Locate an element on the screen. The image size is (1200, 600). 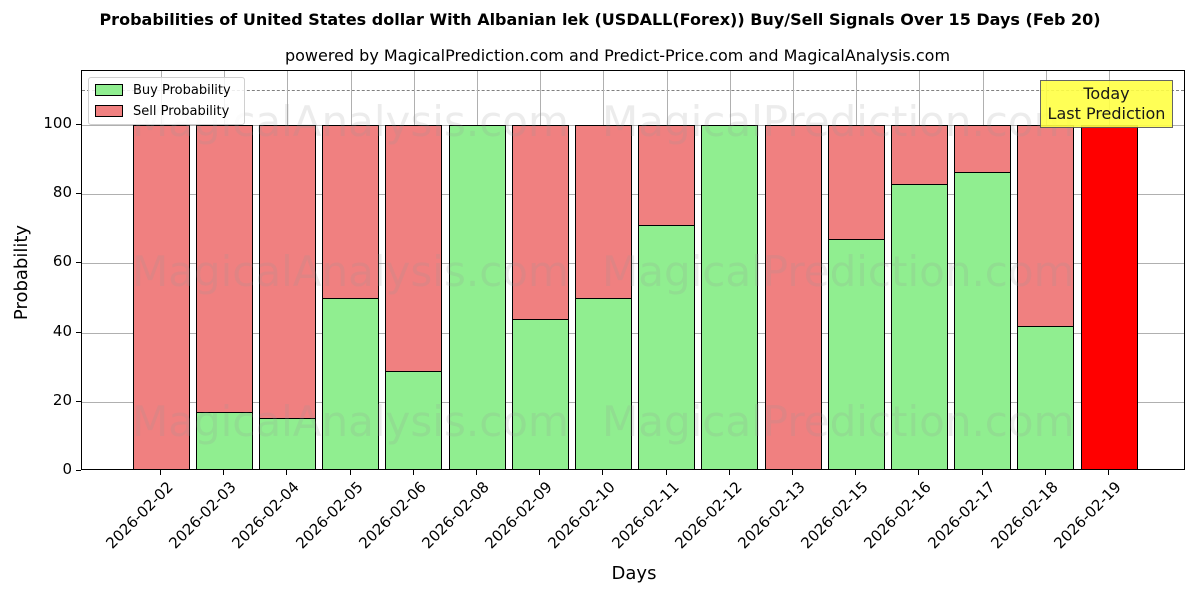
y-tick-label: 80 is located at coordinates (62, 192).